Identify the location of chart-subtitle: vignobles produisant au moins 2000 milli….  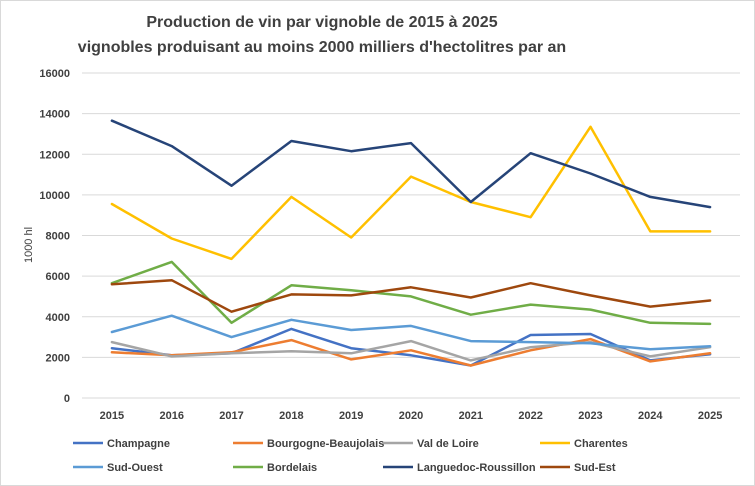
(322, 47).